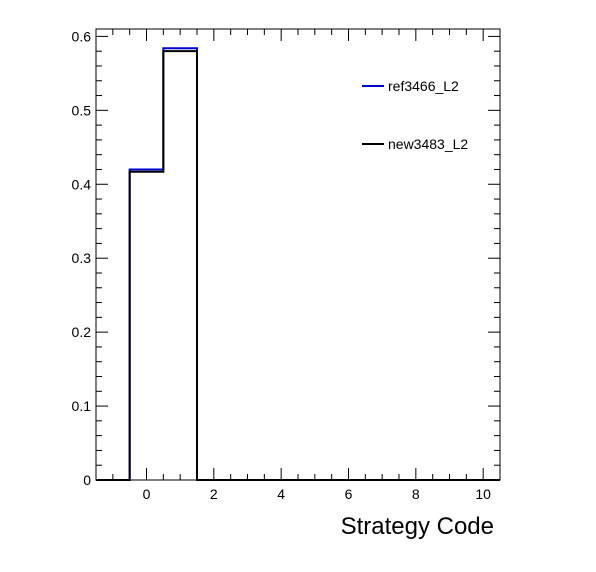 Image resolution: width=596 pixels, height=572 pixels. What do you see at coordinates (82, 36) in the screenshot?
I see `y-tick-label: 0.6` at bounding box center [82, 36].